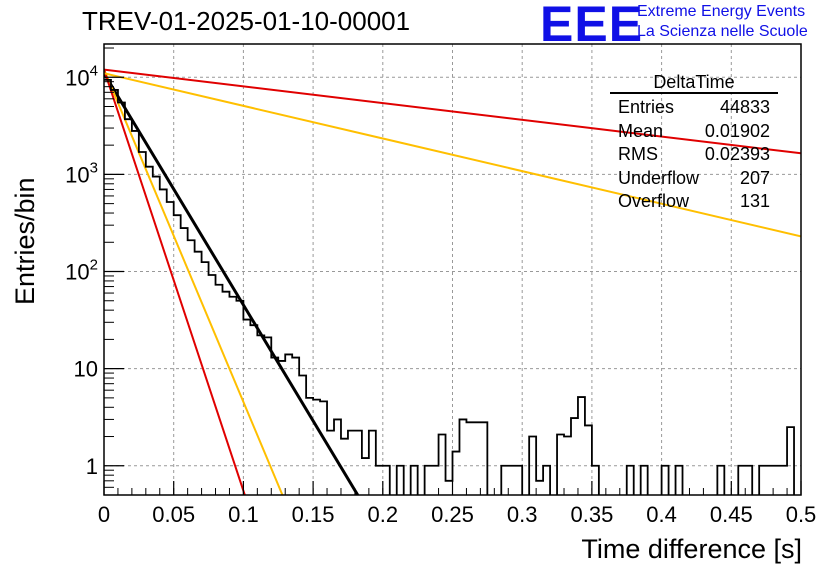  I want to click on y-tick-label: 1, so click(92, 466).